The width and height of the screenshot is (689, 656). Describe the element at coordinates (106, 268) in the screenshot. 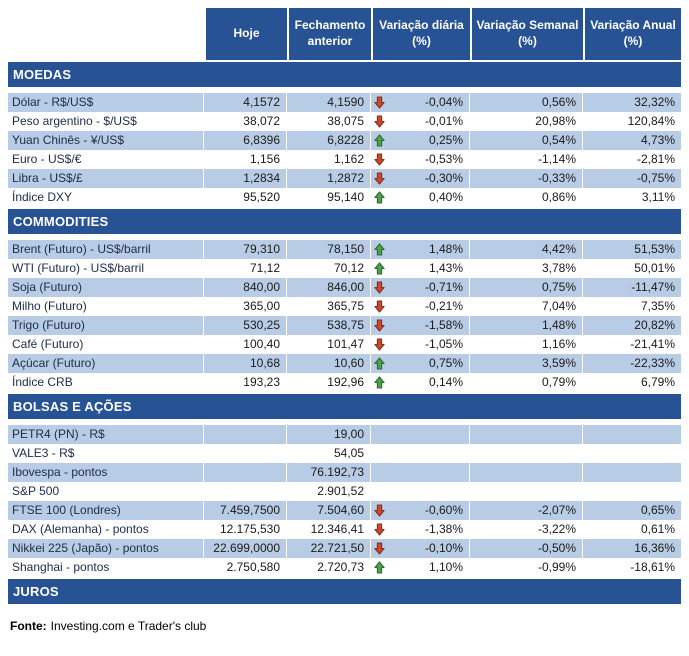

I see `row-label: WTI (Futuro) - US$/barril` at that location.